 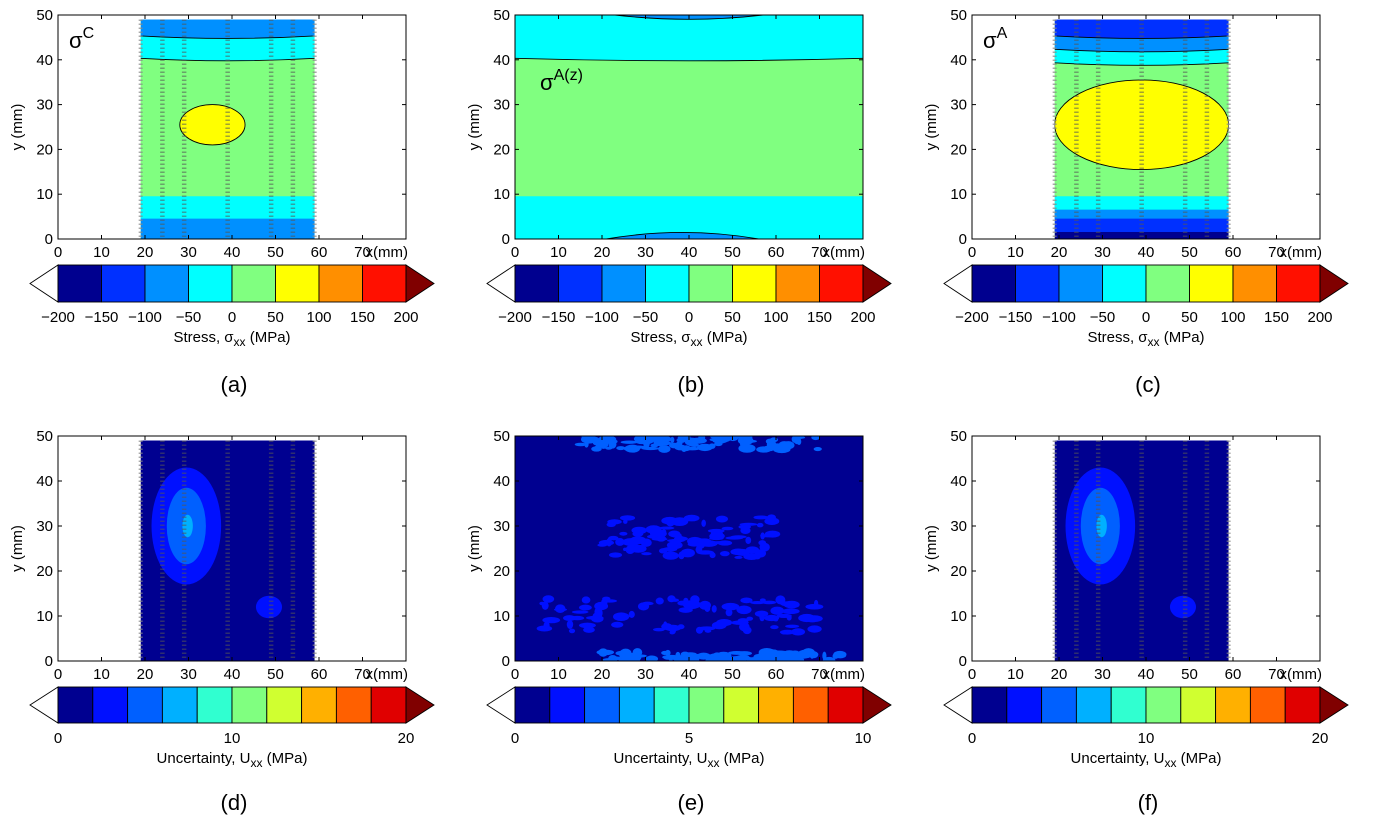 What do you see at coordinates (234, 384) in the screenshot?
I see `panel-label: (a)` at bounding box center [234, 384].